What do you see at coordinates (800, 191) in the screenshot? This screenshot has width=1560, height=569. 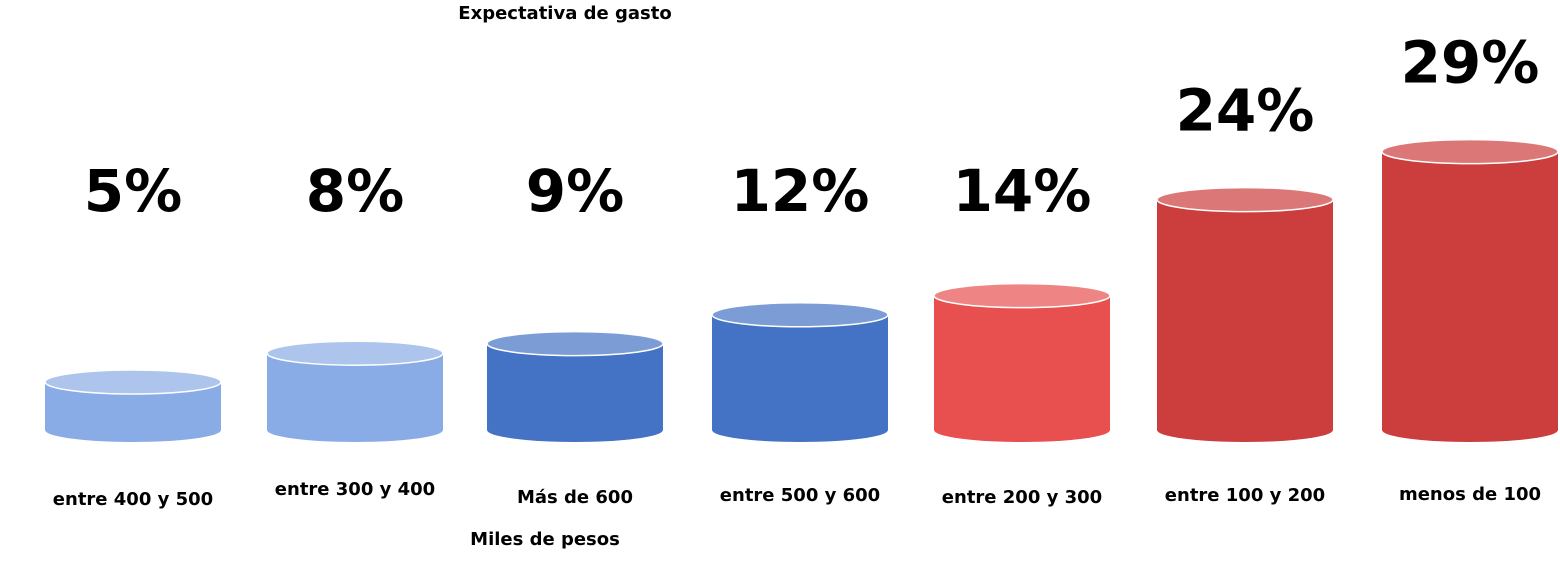 I see `value-label: 12%` at bounding box center [800, 191].